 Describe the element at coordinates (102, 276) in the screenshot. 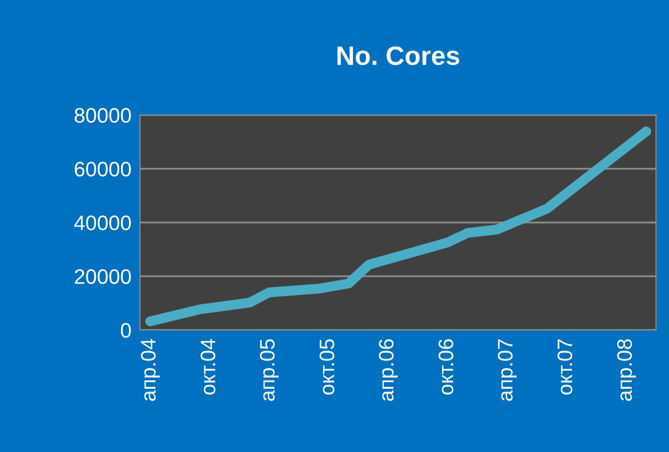

I see `y-tick-label: 20000` at that location.